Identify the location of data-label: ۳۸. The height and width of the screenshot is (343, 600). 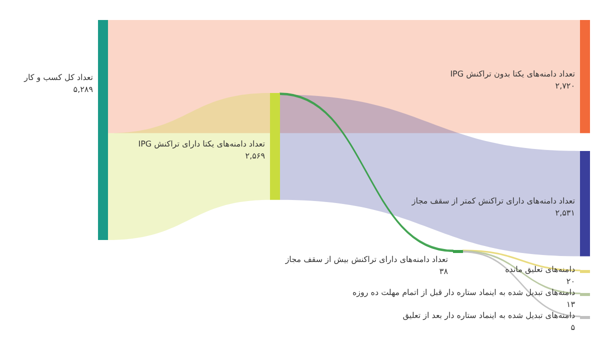
(444, 271).